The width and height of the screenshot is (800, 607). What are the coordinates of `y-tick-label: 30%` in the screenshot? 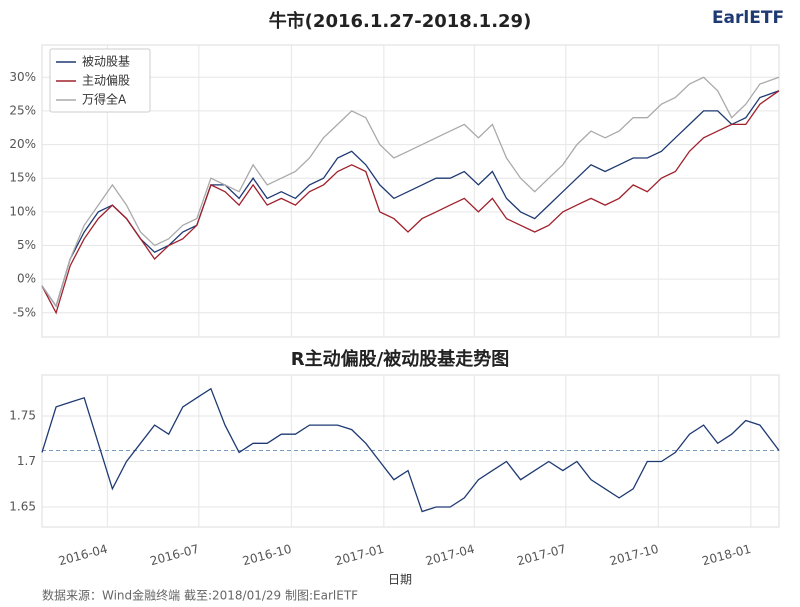 It's located at (22, 77).